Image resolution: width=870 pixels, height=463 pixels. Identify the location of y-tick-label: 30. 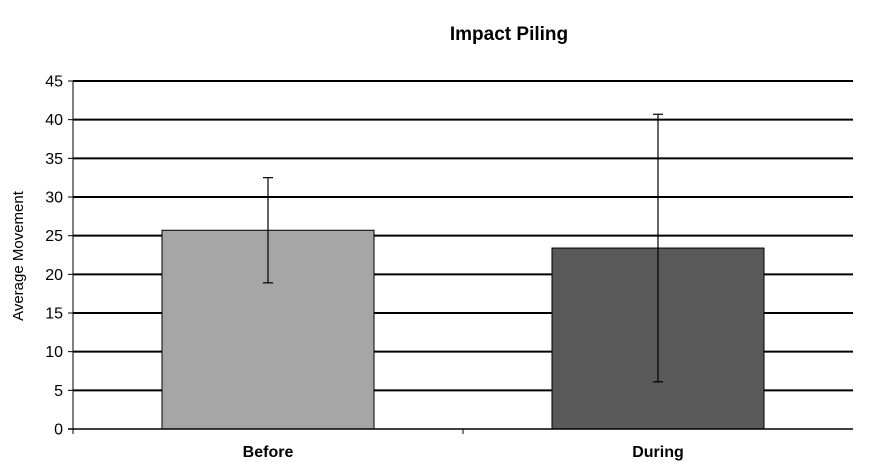
(54, 198).